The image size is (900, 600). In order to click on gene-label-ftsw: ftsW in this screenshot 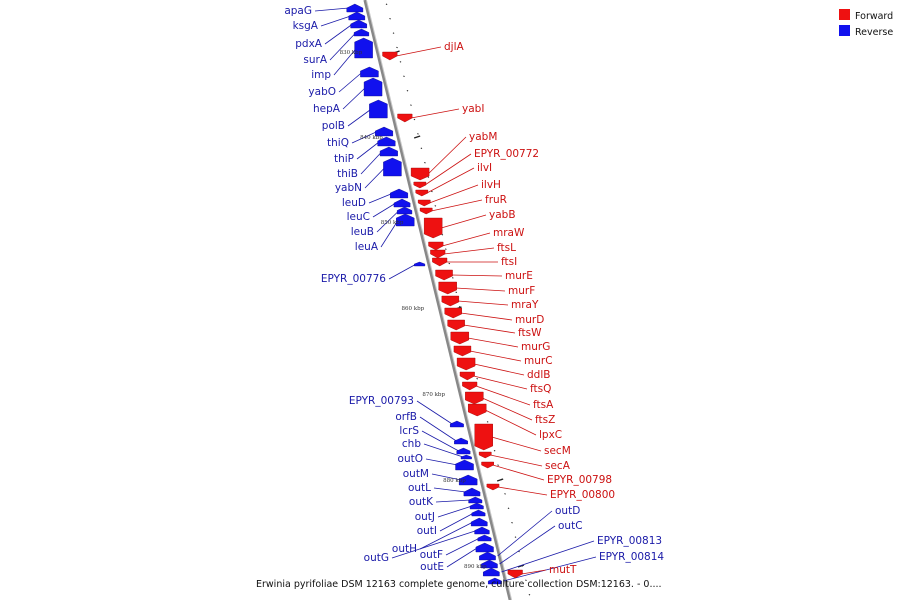, I will do `click(530, 333)`.